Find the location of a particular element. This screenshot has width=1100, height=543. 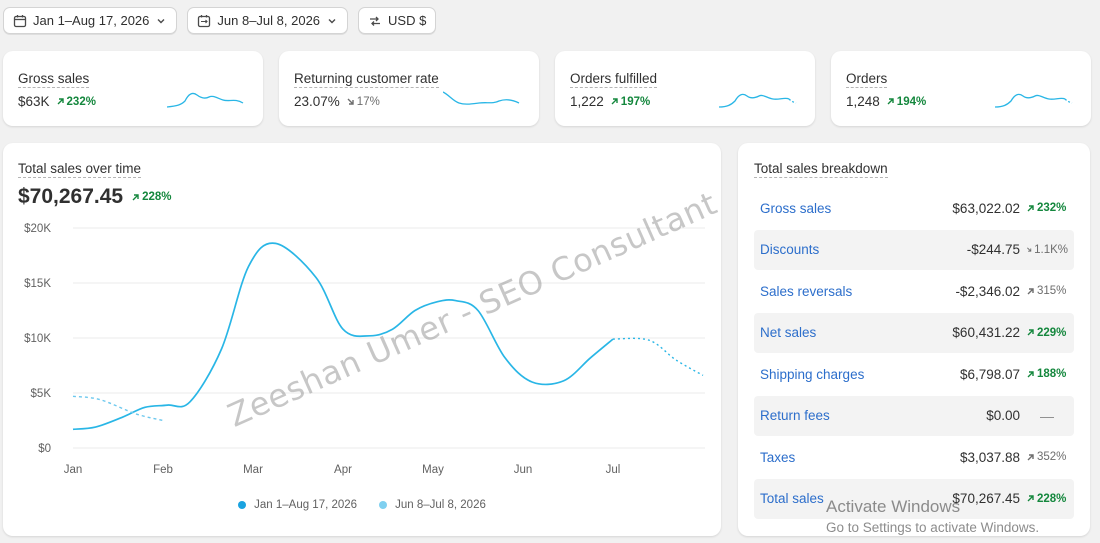

breakdown-title: Total sales breakdown is located at coordinates (821, 169).